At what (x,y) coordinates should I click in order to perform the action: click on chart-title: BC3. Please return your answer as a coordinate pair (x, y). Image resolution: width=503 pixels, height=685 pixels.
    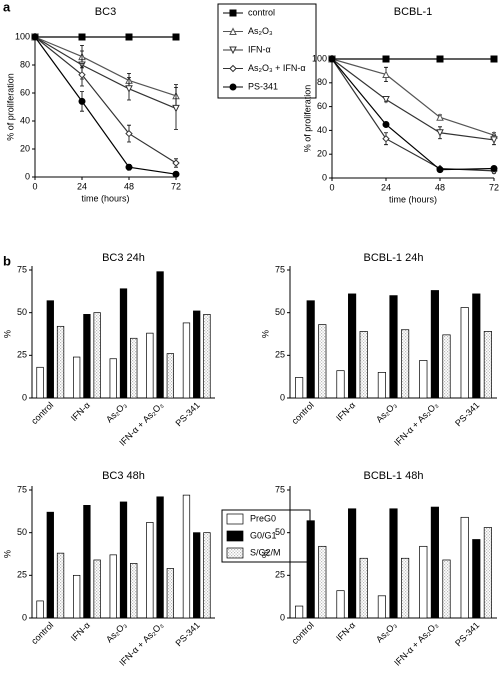
    Looking at the image, I should click on (105, 12).